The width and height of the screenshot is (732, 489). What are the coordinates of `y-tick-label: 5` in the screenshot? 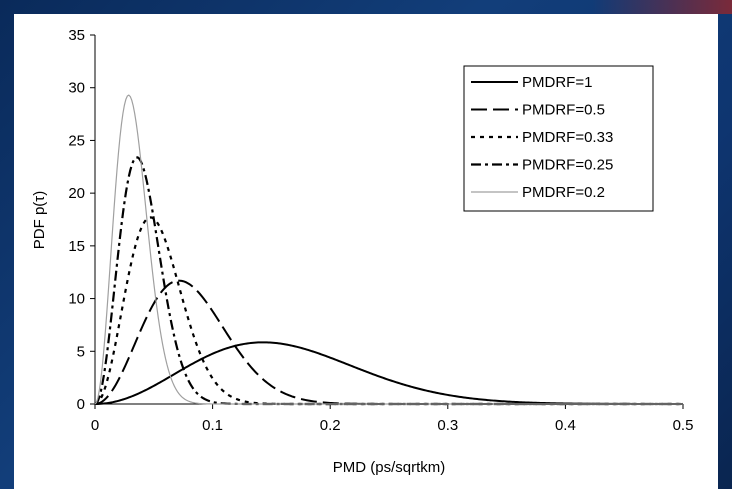 It's located at (81, 351).